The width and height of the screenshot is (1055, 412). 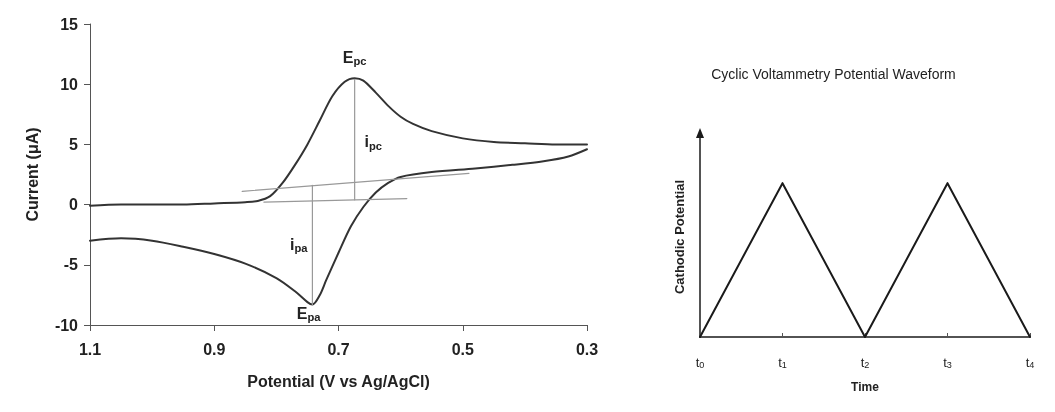 I want to click on y-axis-title: Cathodic Potential, so click(x=679, y=237).